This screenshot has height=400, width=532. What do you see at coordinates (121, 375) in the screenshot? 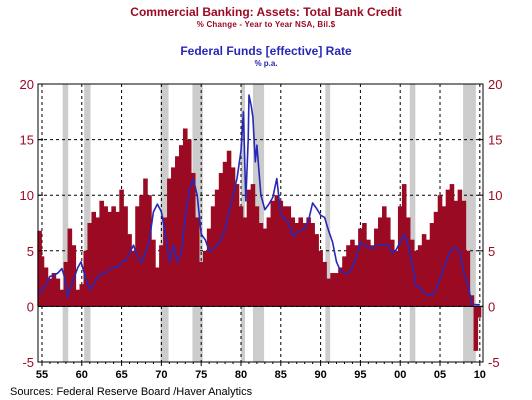
I see `xtick-label-65: 65` at bounding box center [121, 375].